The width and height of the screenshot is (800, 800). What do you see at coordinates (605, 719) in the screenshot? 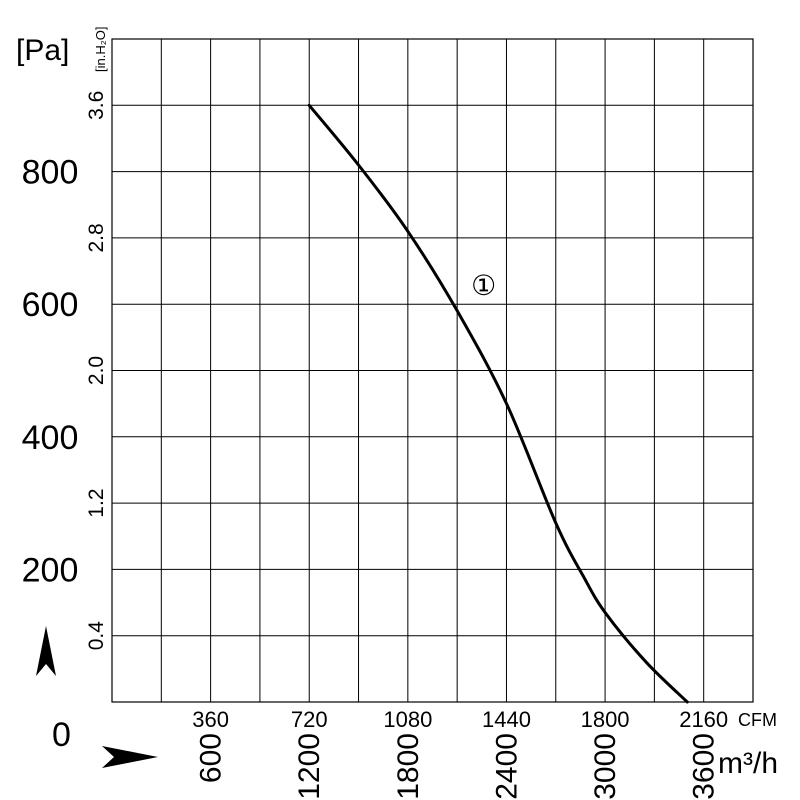
I see `x-tick-cfm: 1800` at bounding box center [605, 719].